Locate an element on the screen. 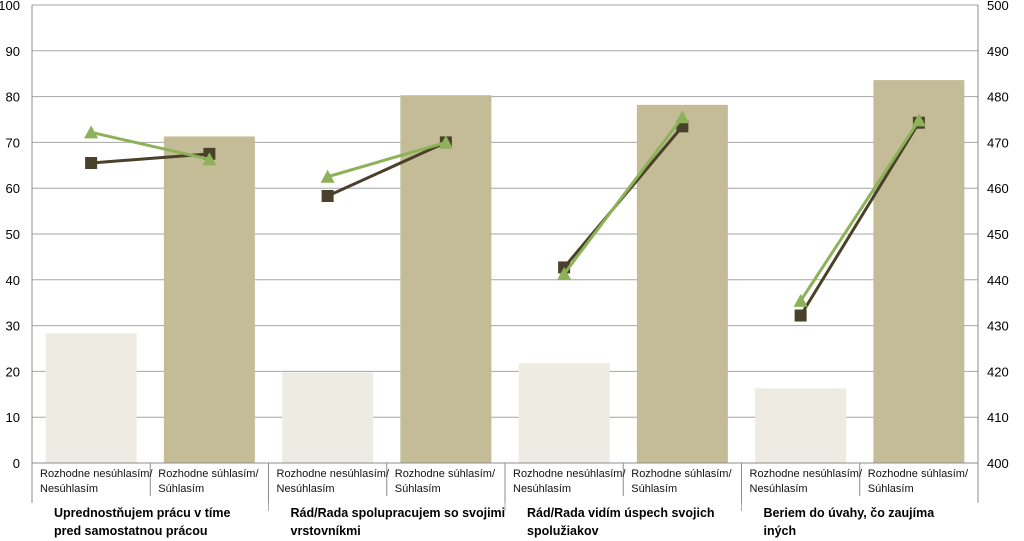 The height and width of the screenshot is (541, 1024). y-tick-label: 70 is located at coordinates (13, 142).